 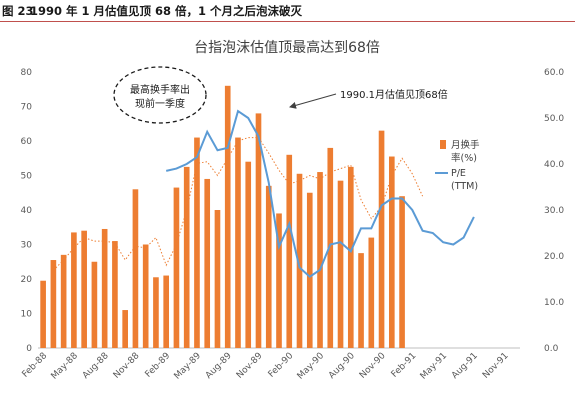 What do you see at coordinates (27, 73) in the screenshot?
I see `left-tick-label: 80` at bounding box center [27, 73].